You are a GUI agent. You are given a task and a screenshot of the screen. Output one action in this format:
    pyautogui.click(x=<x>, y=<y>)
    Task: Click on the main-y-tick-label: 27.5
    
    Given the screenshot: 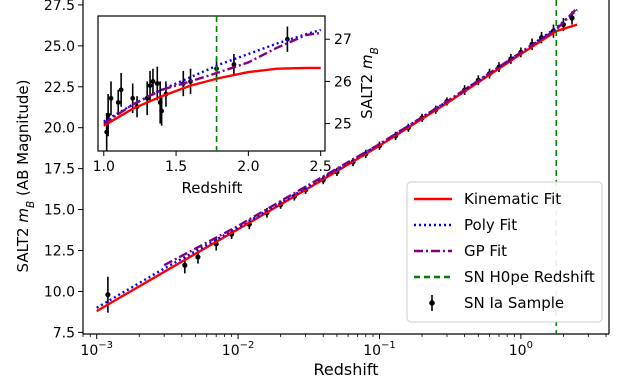 What is the action you would take?
    pyautogui.click(x=59, y=7)
    